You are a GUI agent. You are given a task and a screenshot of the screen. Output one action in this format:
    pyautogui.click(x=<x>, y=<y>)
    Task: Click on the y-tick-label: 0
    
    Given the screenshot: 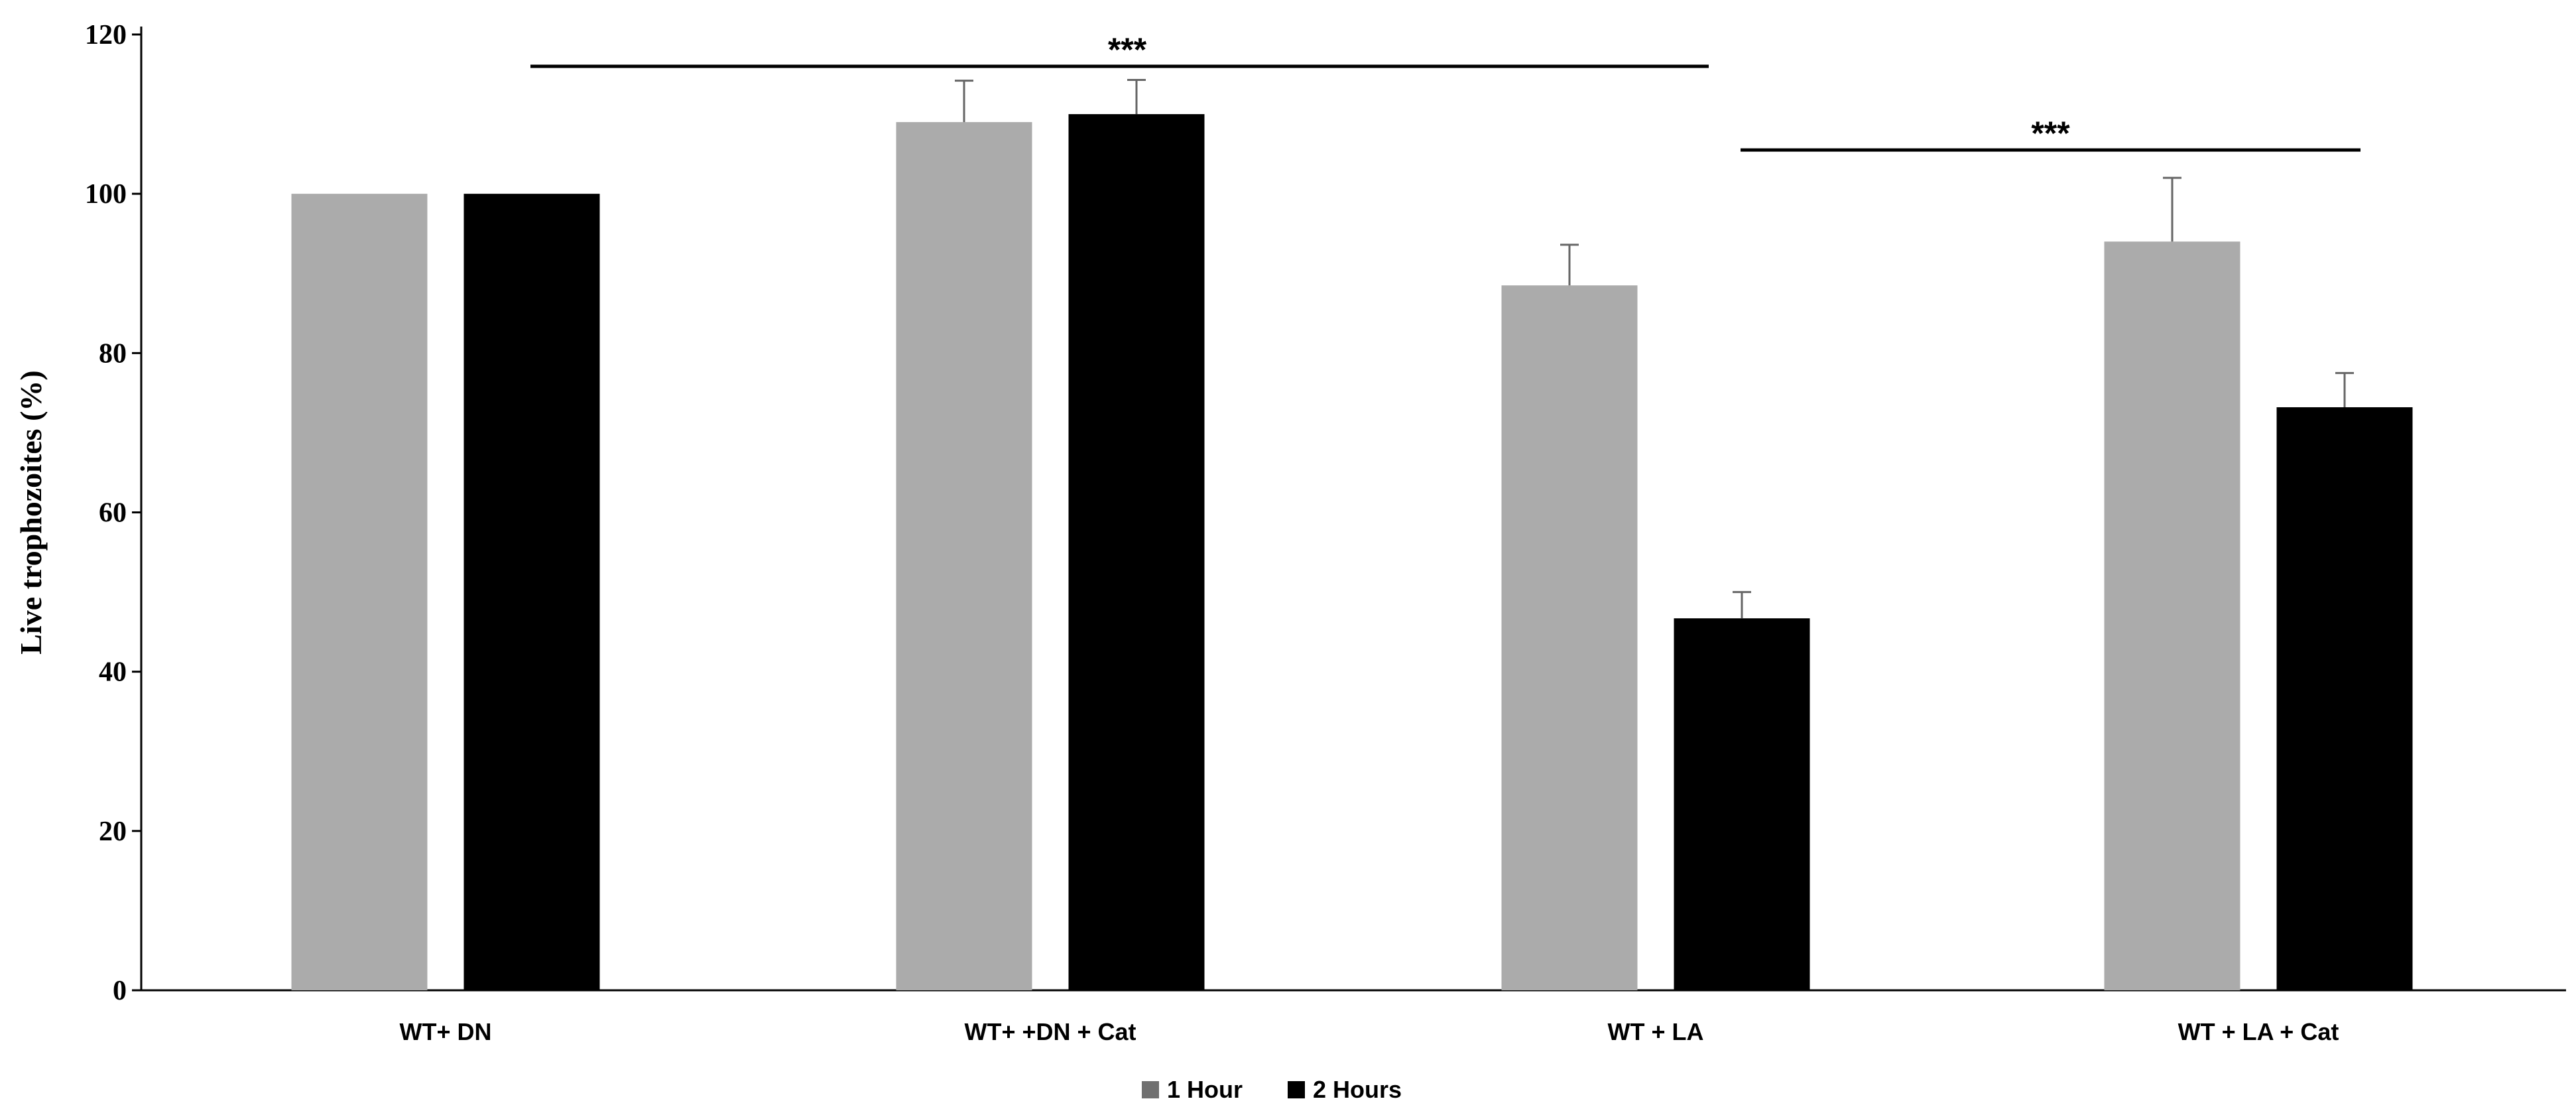 What is the action you would take?
    pyautogui.click(x=120, y=991)
    